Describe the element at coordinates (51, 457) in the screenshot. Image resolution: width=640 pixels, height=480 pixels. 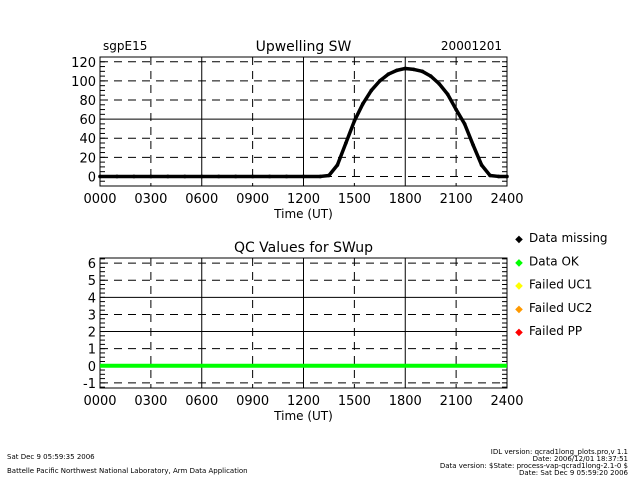
I see `footer-date: Sat Dec 9 05:59:35 2006` at that location.